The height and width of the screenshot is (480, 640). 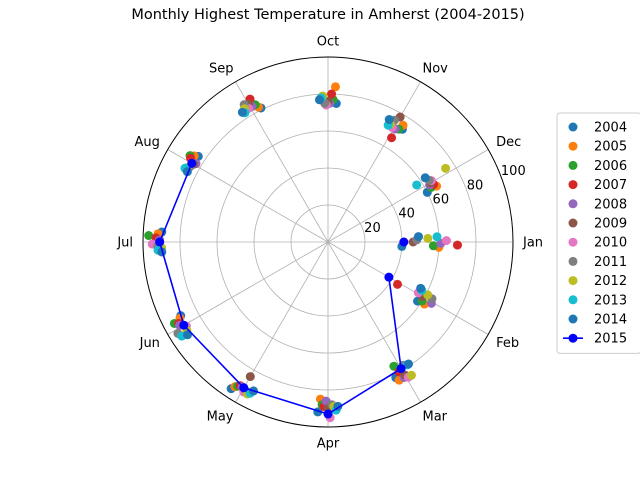 I want to click on r-tick-label: 100, so click(x=513, y=171).